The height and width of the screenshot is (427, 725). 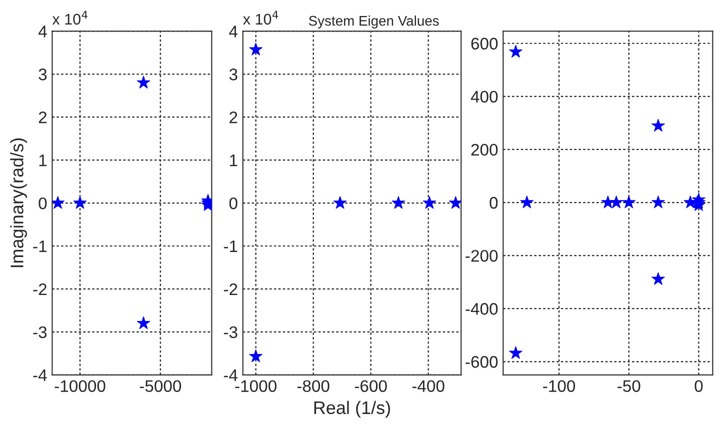 What do you see at coordinates (629, 386) in the screenshot?
I see `x-tick-label: -50` at bounding box center [629, 386].